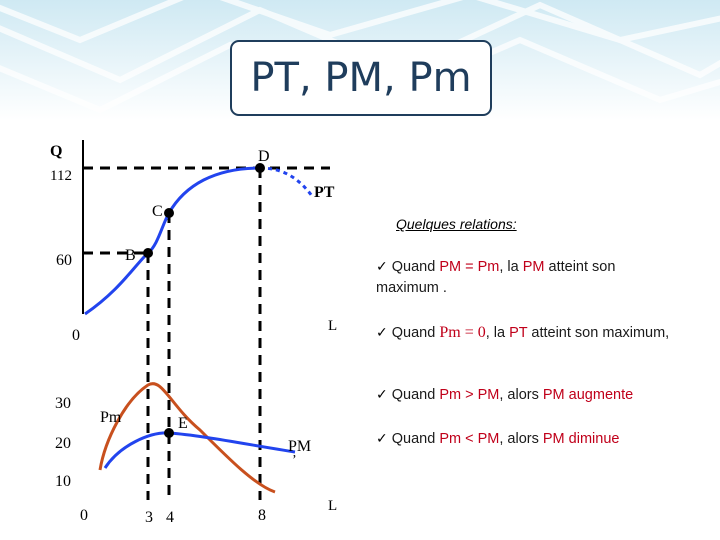  I want to click on bottom-x-label-l: L, so click(332, 506).